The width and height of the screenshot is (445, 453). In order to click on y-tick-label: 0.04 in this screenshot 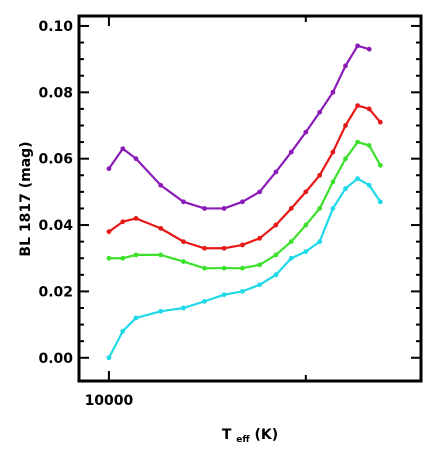, I will do `click(55, 226)`.